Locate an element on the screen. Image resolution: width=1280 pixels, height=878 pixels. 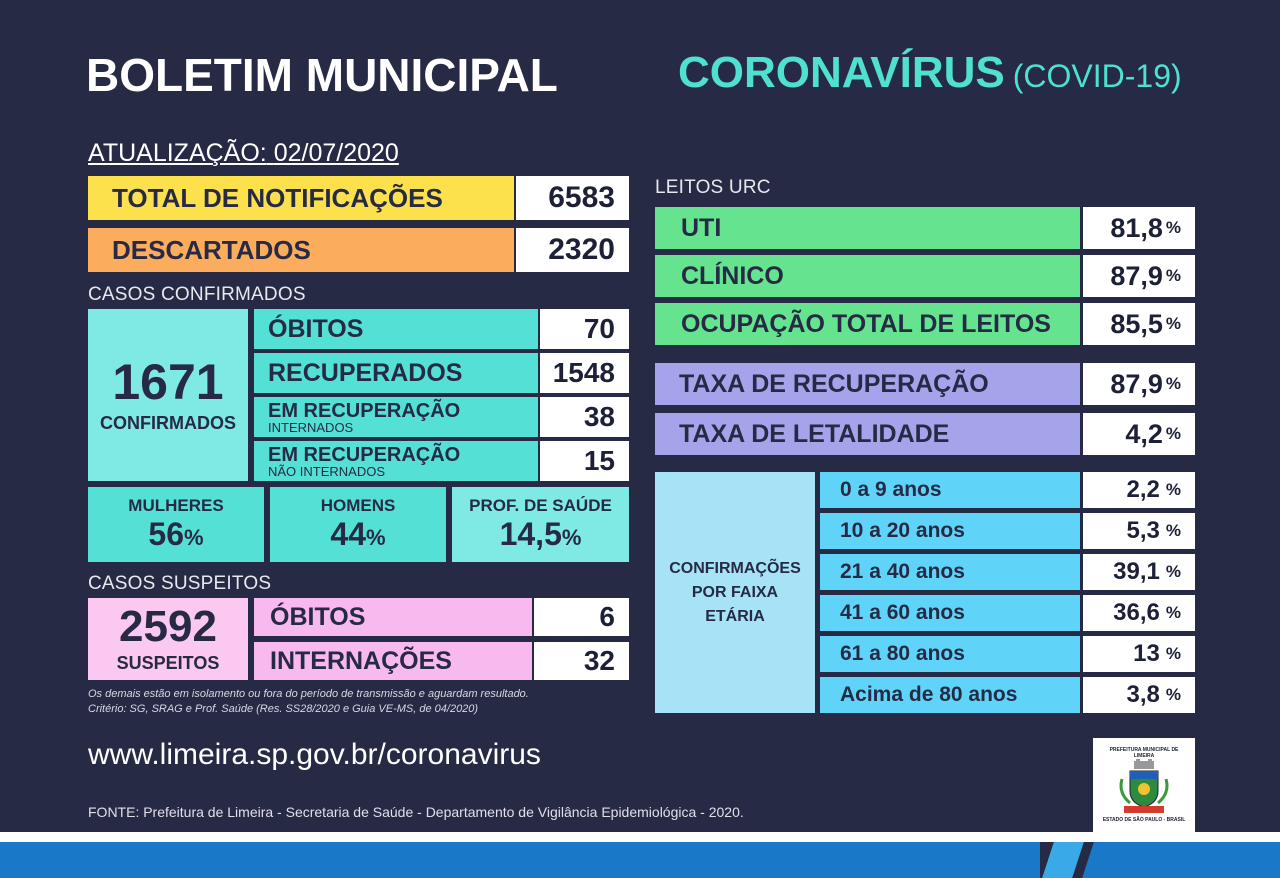
age-row-value: 2,2% is located at coordinates (1139, 490).